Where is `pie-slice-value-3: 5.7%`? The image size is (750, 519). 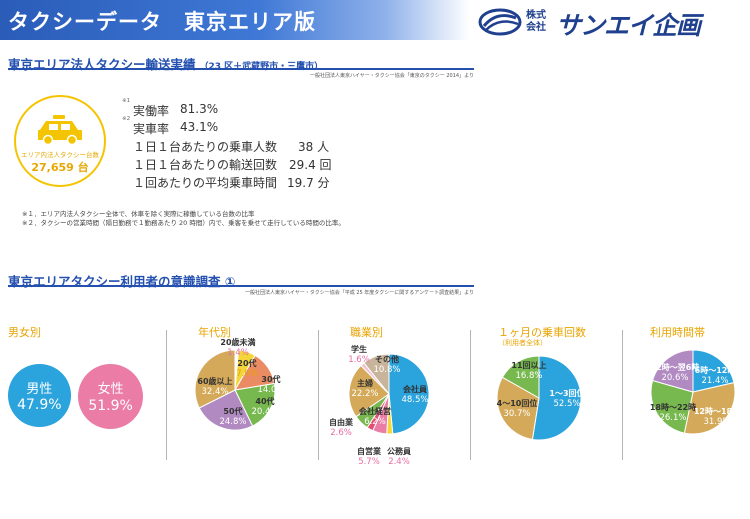
pie-slice-value-3: 5.7% is located at coordinates (369, 462).